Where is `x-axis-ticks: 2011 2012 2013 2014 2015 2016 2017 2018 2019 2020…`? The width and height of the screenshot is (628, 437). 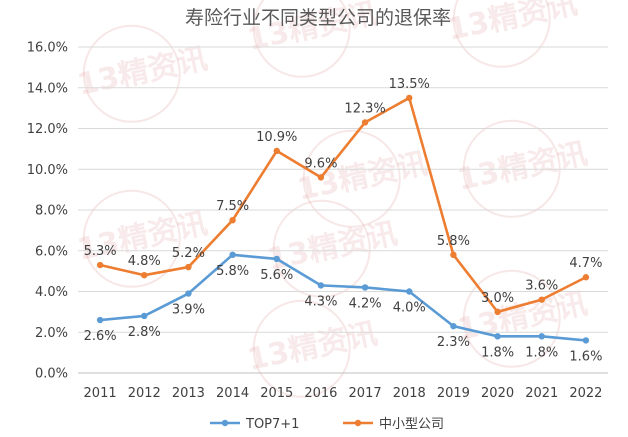 x-axis-ticks: 2011 2012 2013 2014 2015 2016 2017 2018 2019 2020… is located at coordinates (343, 393).